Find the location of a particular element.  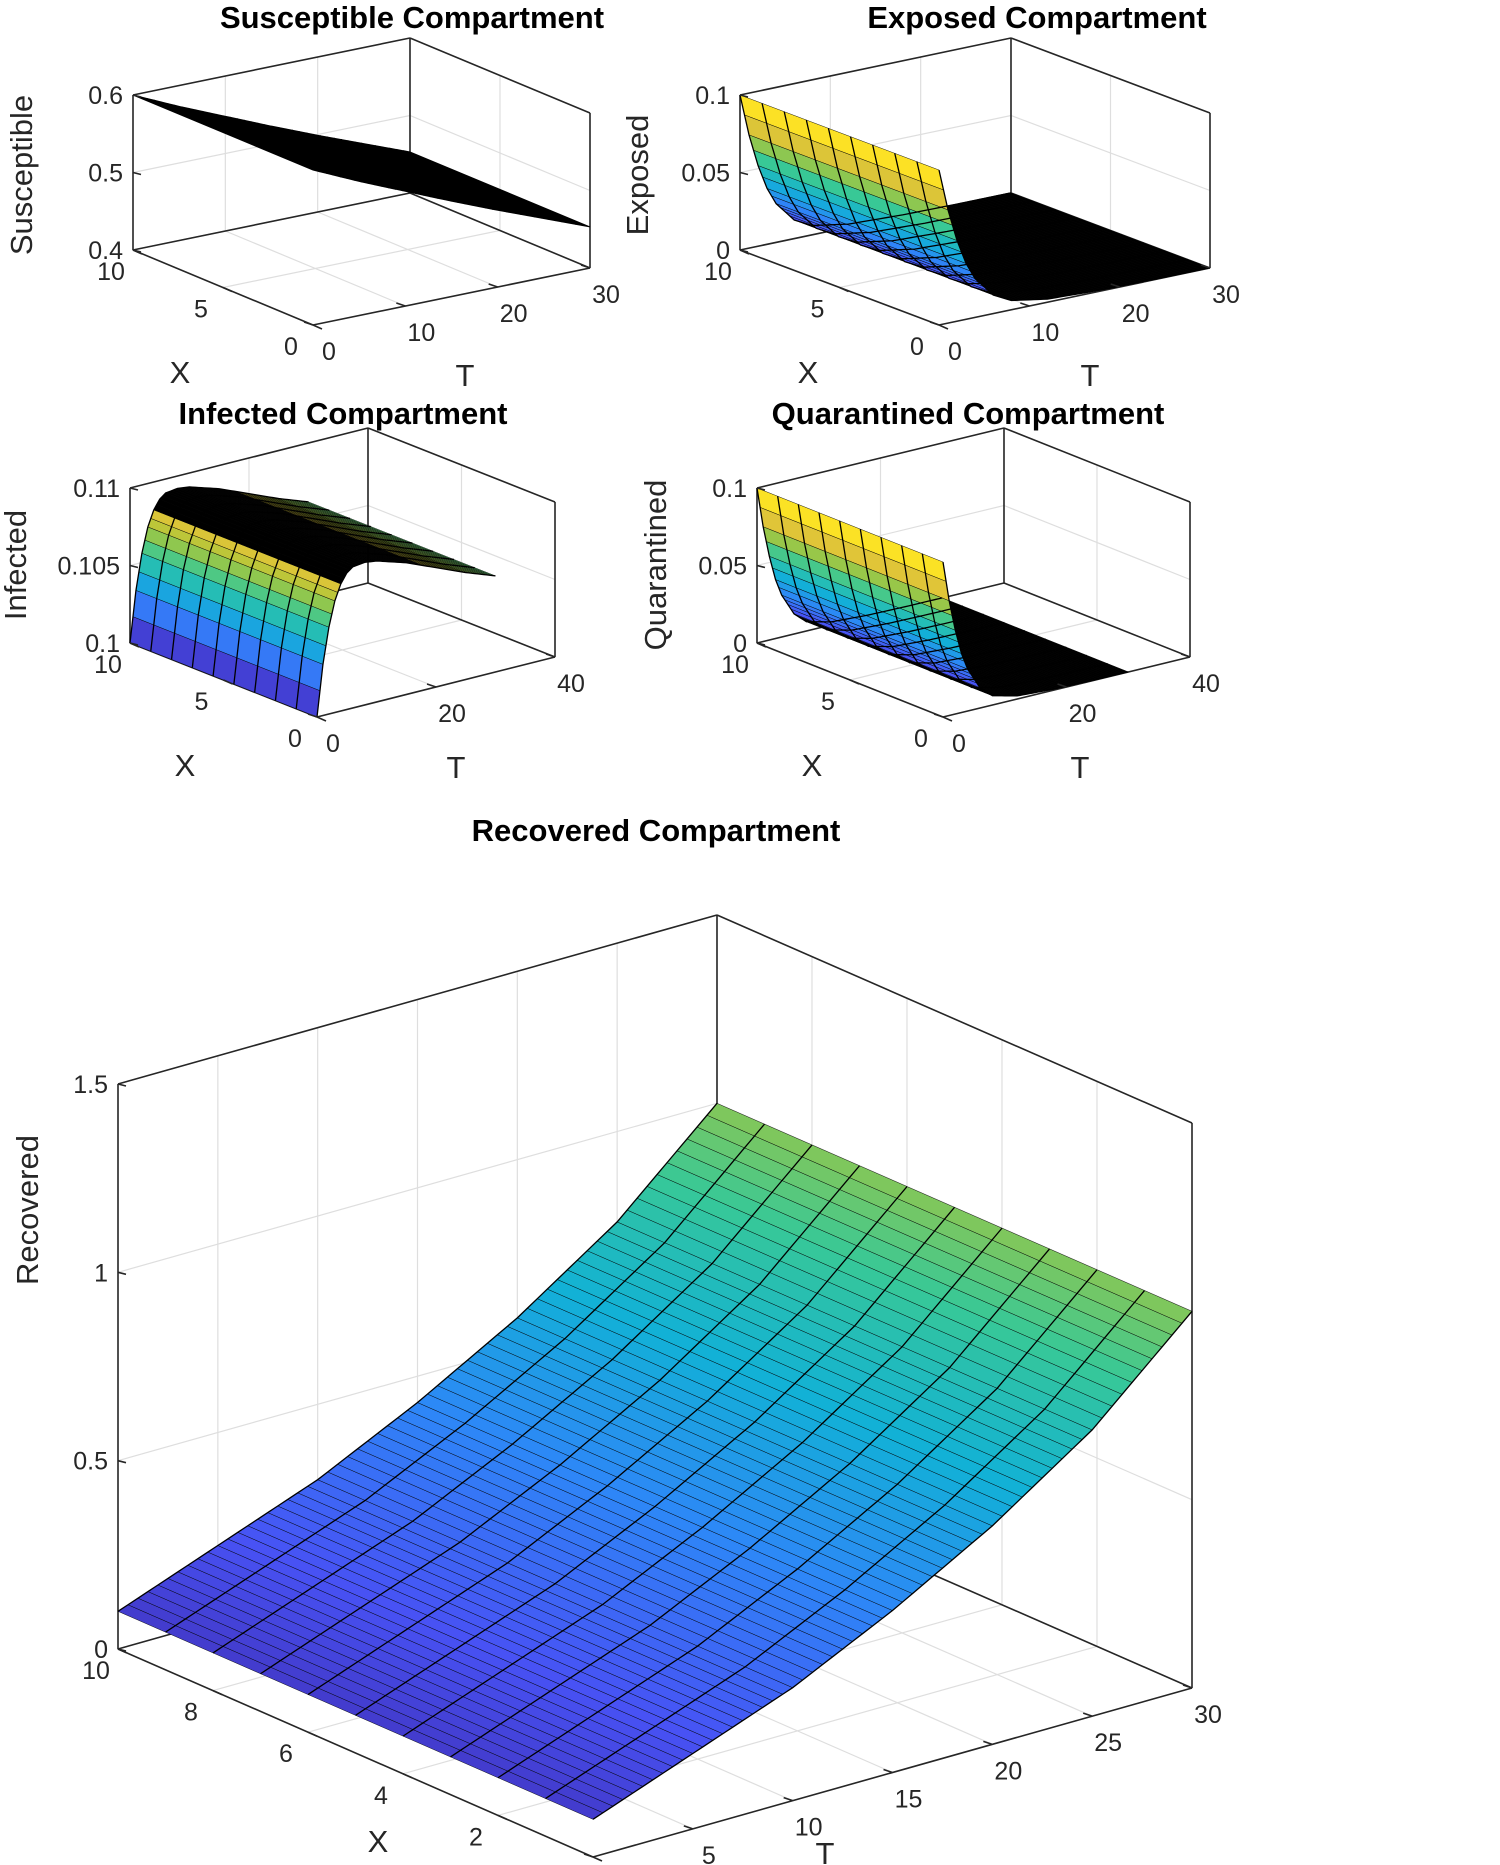

recovered-z-tick-label: 0 is located at coordinates (101, 1650).